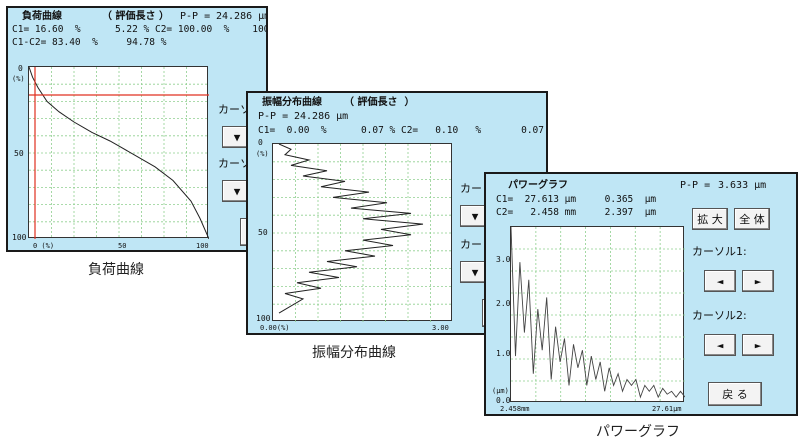 The width and height of the screenshot is (800, 441). I want to click on panel1-y-unit: (%), so click(18, 79).